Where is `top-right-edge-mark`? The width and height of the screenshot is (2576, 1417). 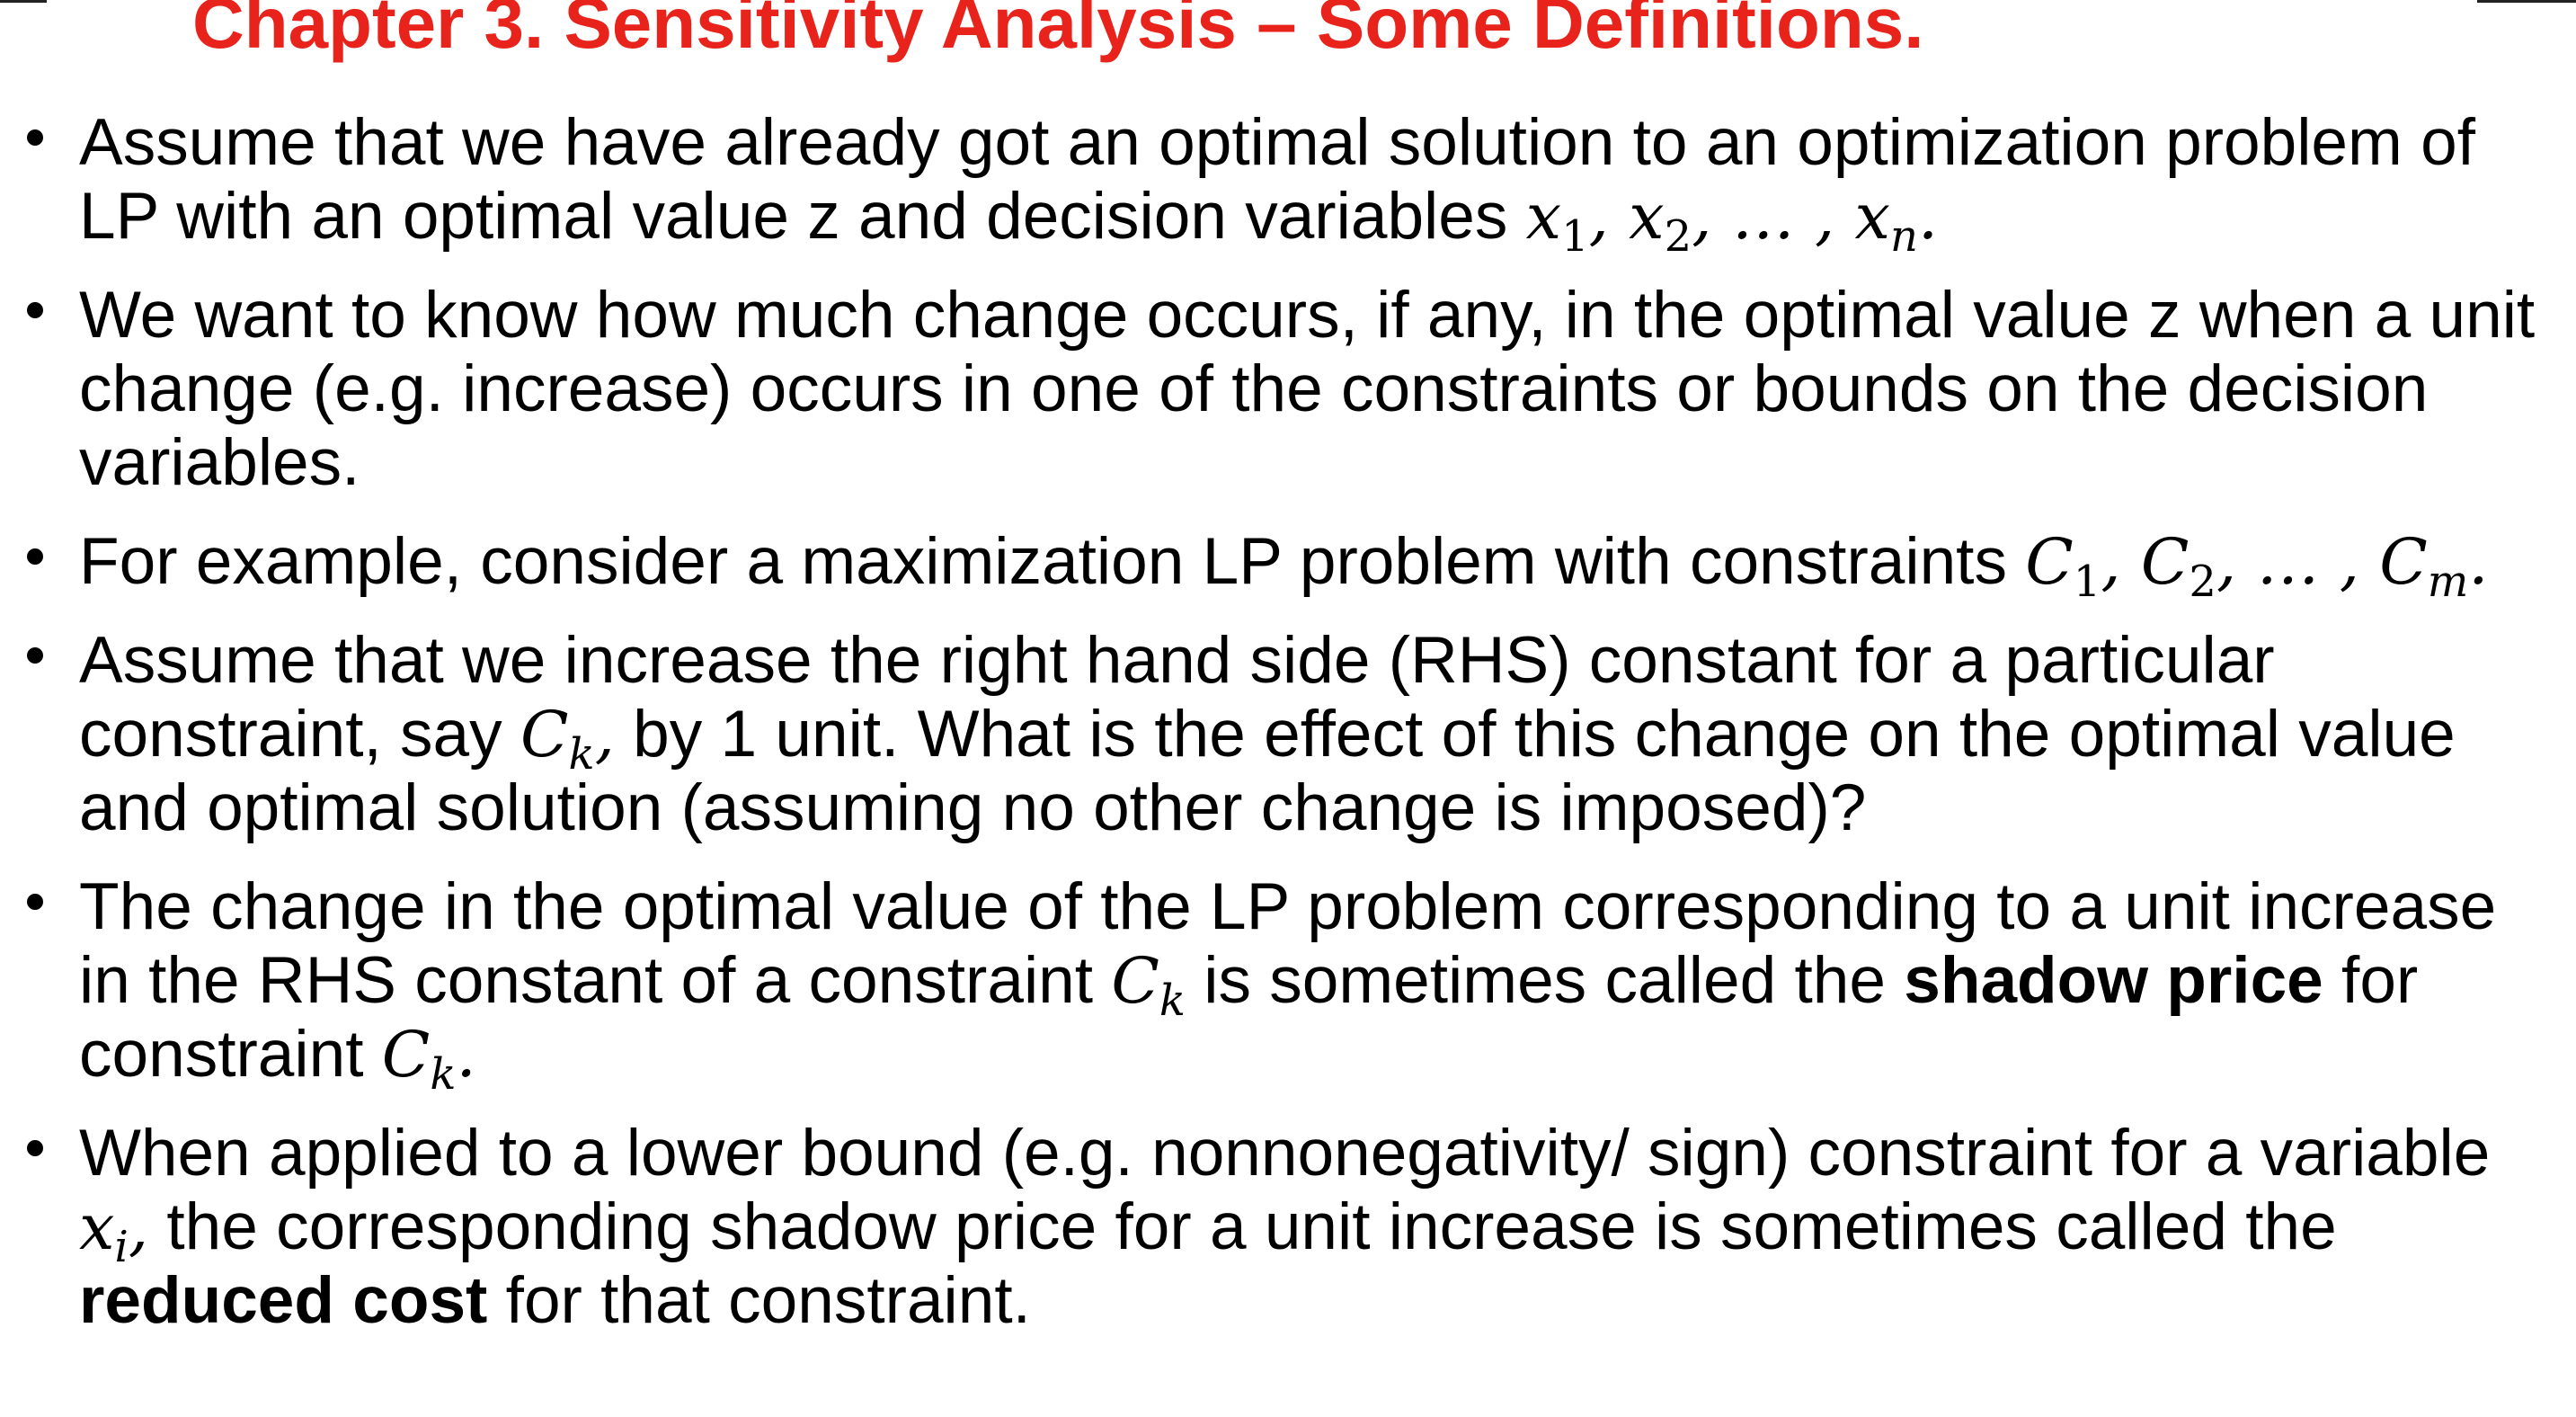 top-right-edge-mark is located at coordinates (2526, 2).